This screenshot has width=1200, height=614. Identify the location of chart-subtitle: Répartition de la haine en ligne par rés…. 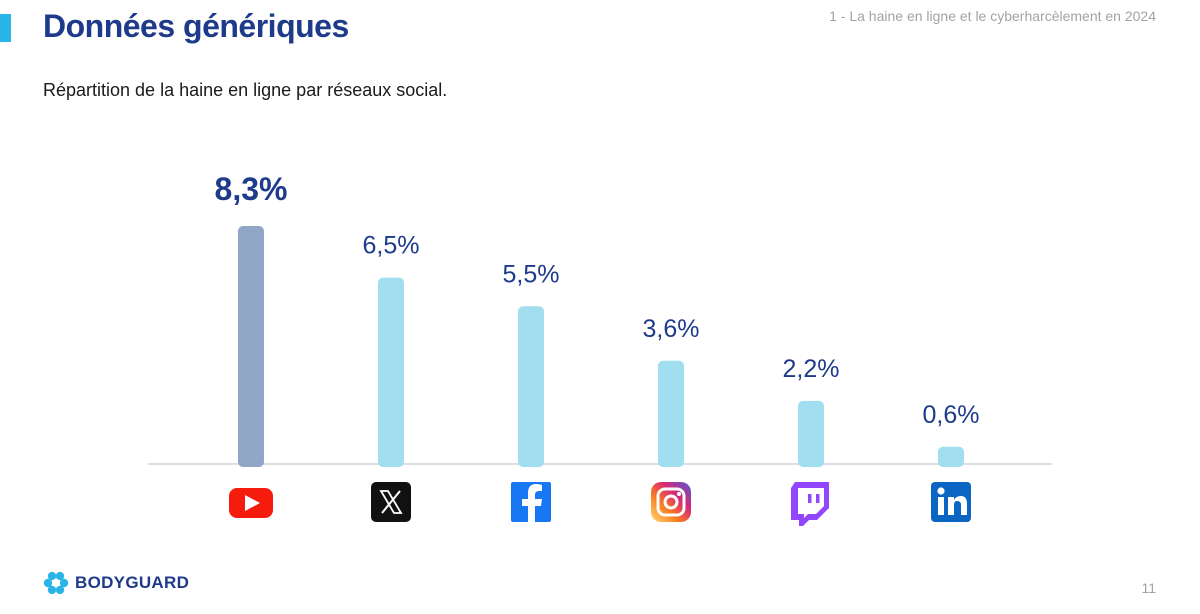
(245, 90).